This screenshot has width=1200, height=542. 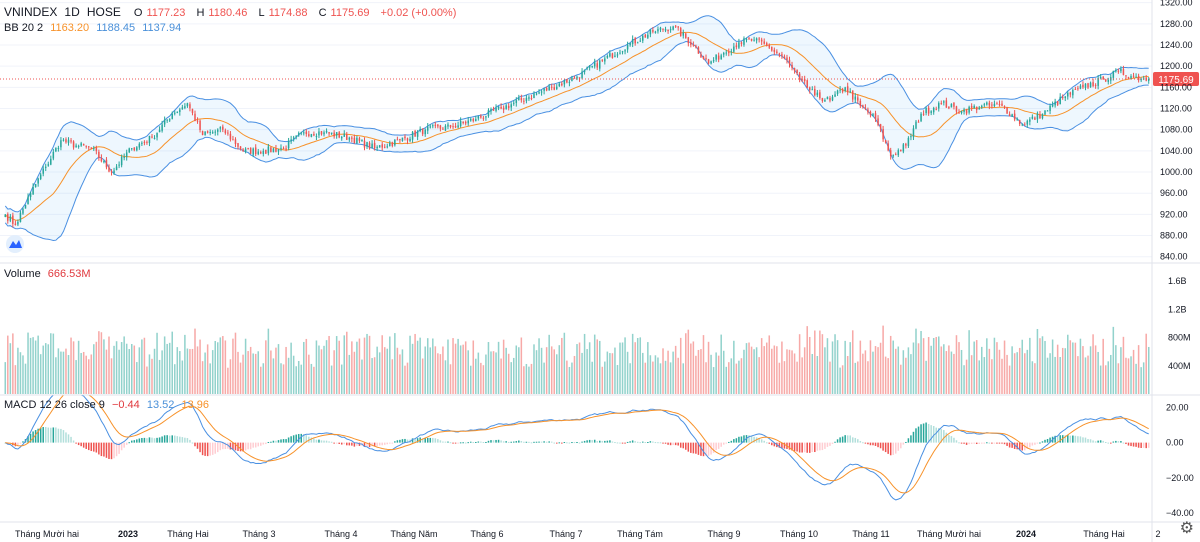 I want to click on bb-legend: BB 20 2 1163.20 1188.45 1137.94, so click(x=94, y=28).